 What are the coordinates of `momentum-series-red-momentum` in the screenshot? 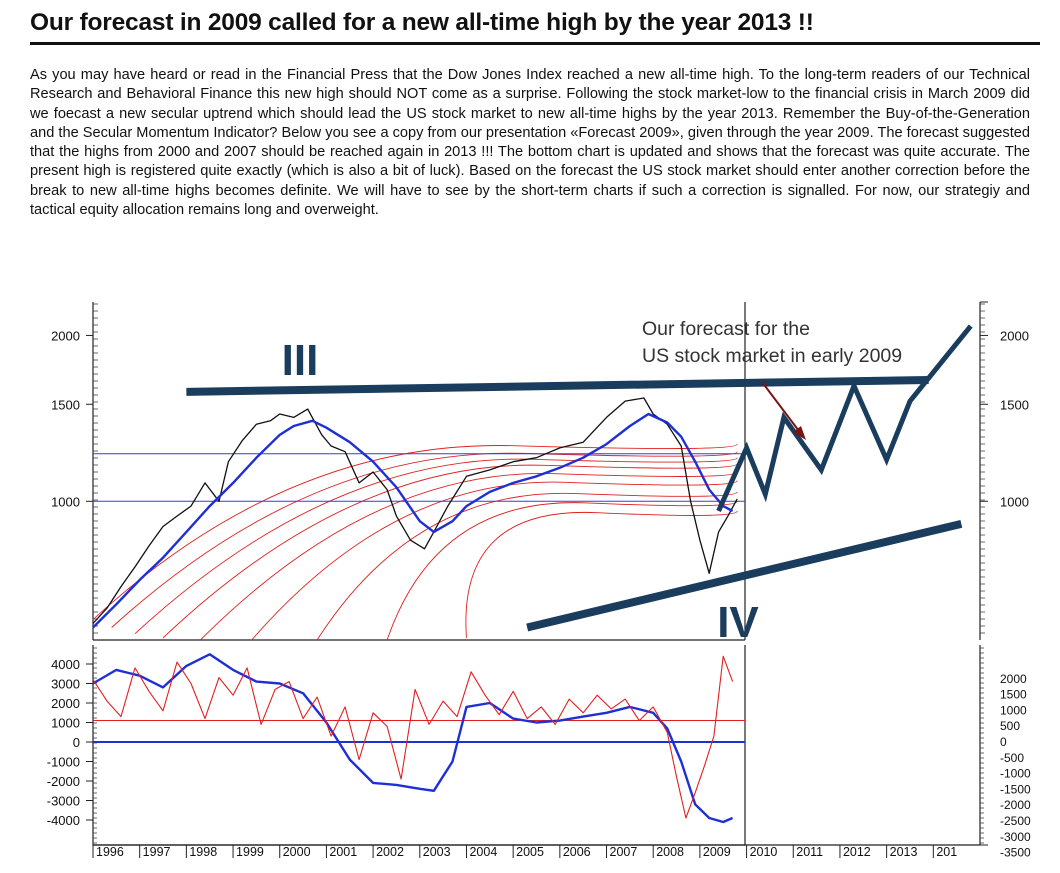 It's located at (413, 737).